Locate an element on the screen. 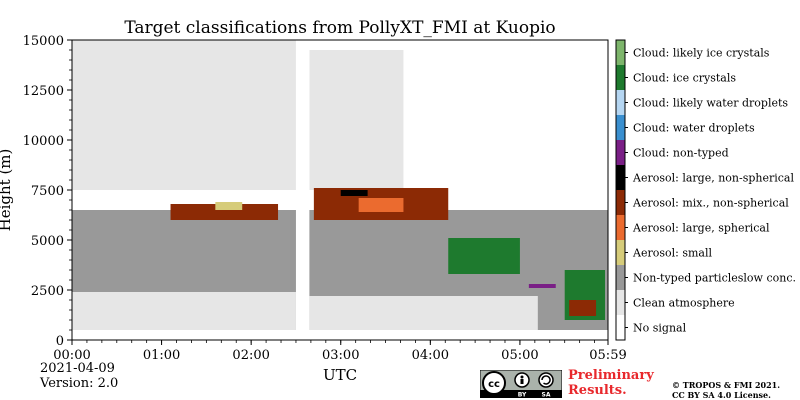  copyright-line-2: CC BY SA 4.0 License. is located at coordinates (721, 395).